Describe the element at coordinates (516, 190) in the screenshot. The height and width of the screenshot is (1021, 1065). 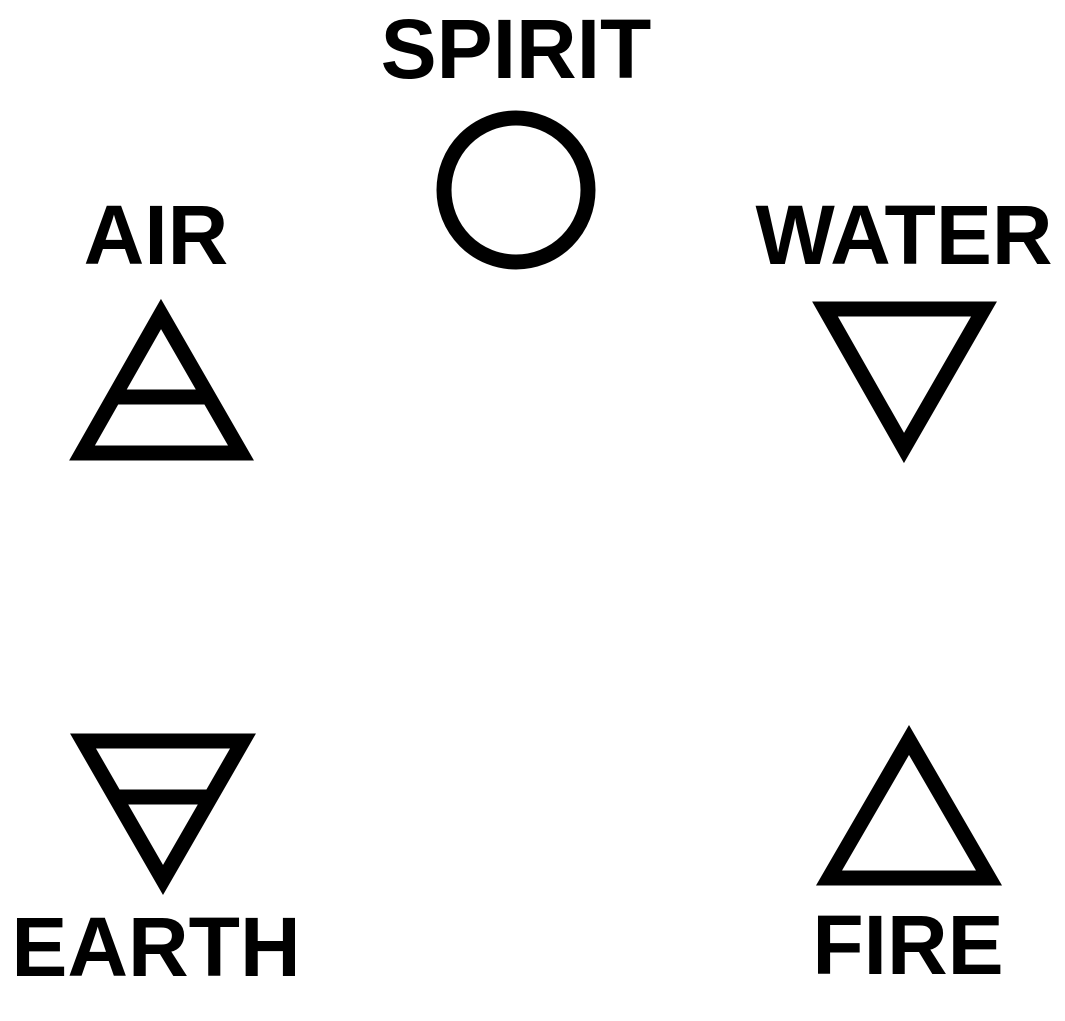
I see `spirit-circle-icon` at that location.